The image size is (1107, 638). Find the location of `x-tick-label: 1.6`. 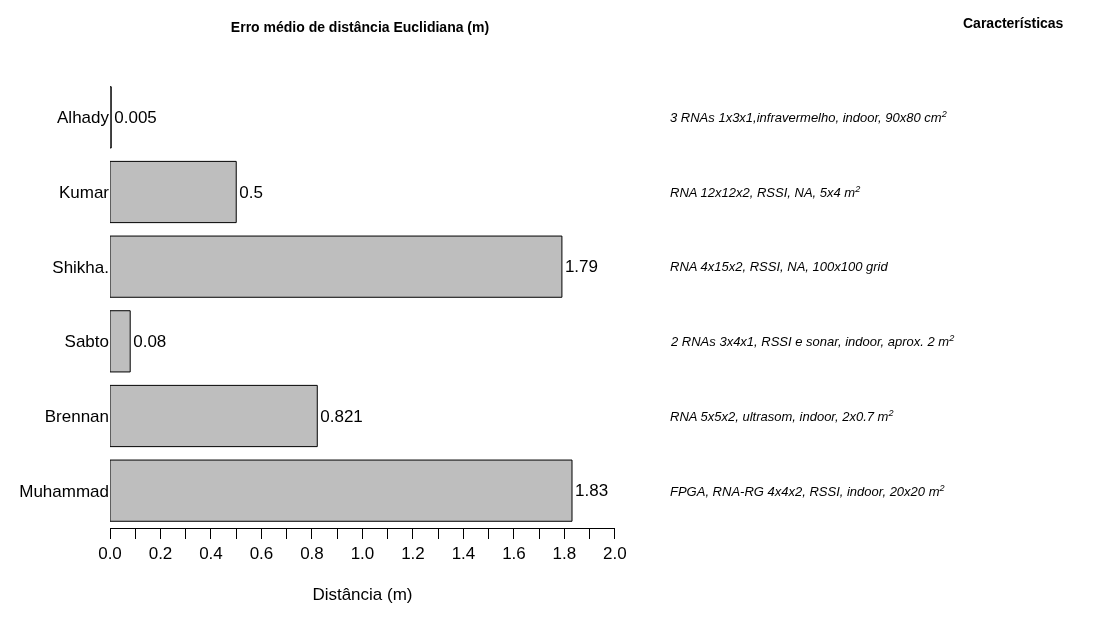

x-tick-label: 1.6 is located at coordinates (514, 554).